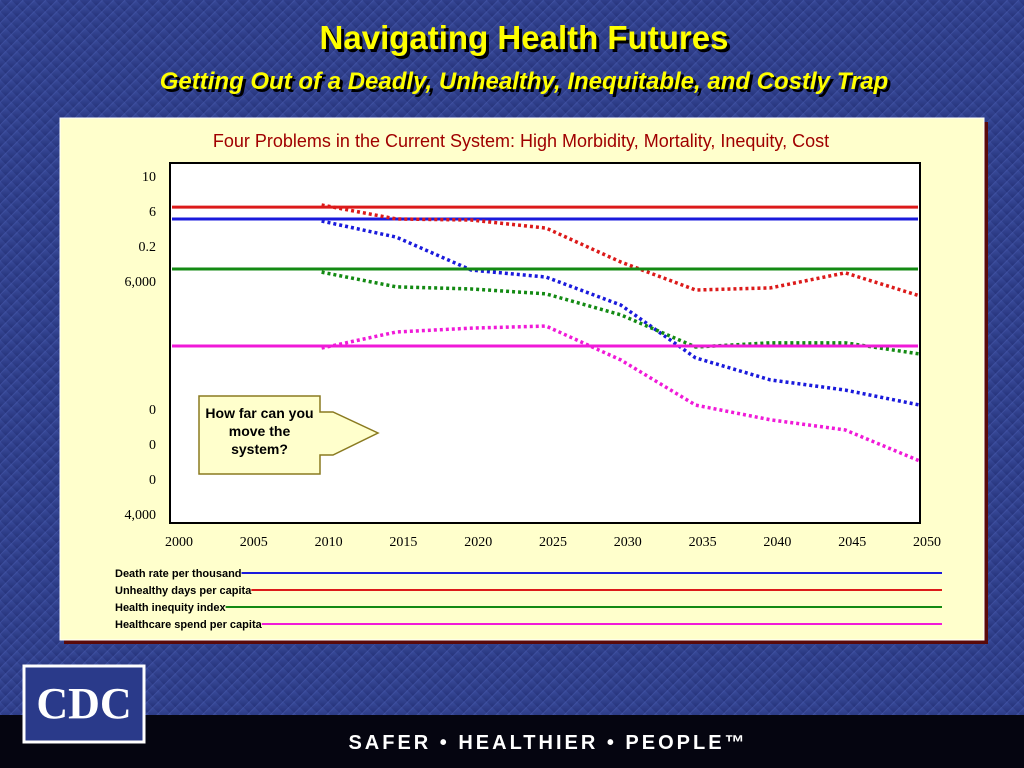 Image resolution: width=1024 pixels, height=768 pixels. Describe the element at coordinates (777, 542) in the screenshot. I see `x-tick-label: 2040` at that location.